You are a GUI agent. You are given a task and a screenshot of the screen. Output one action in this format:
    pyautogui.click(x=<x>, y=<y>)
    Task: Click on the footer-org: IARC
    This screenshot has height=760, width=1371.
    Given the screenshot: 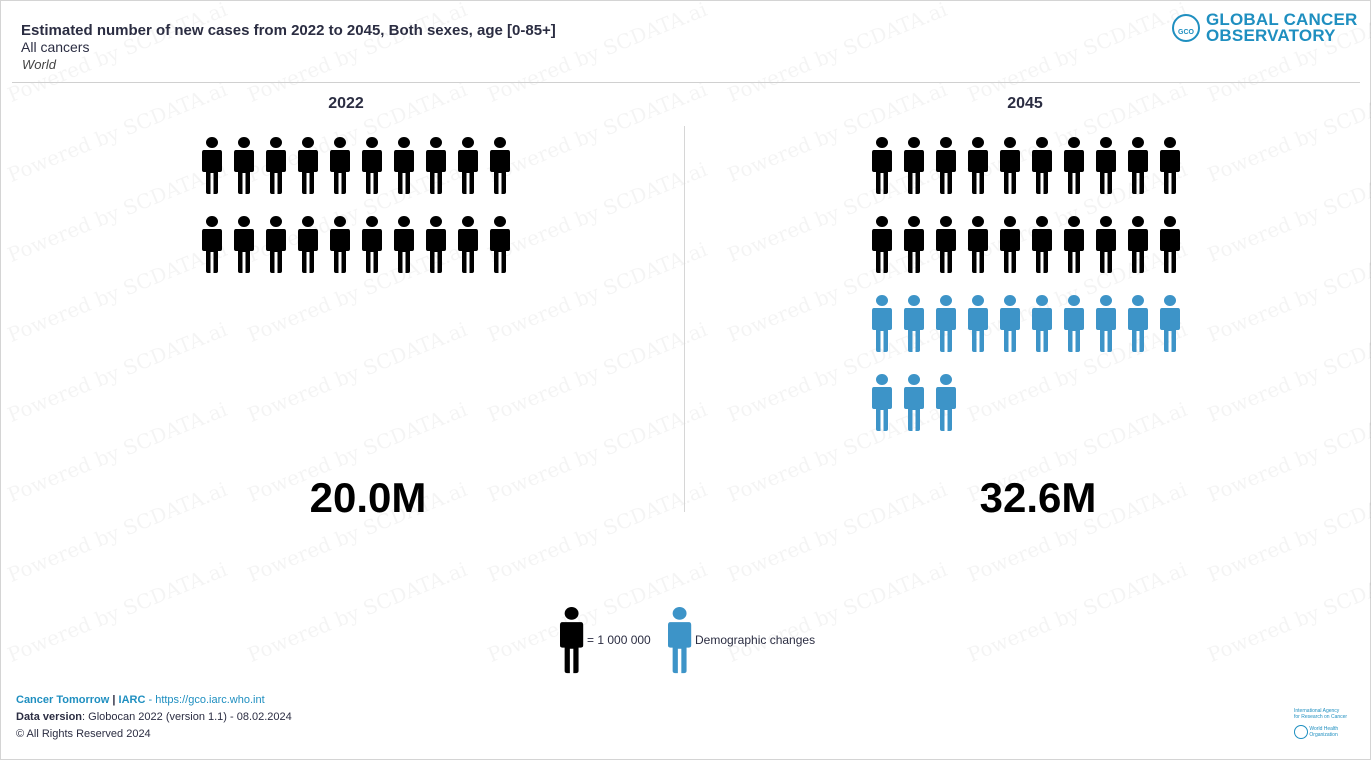 What is the action you would take?
    pyautogui.click(x=132, y=700)
    